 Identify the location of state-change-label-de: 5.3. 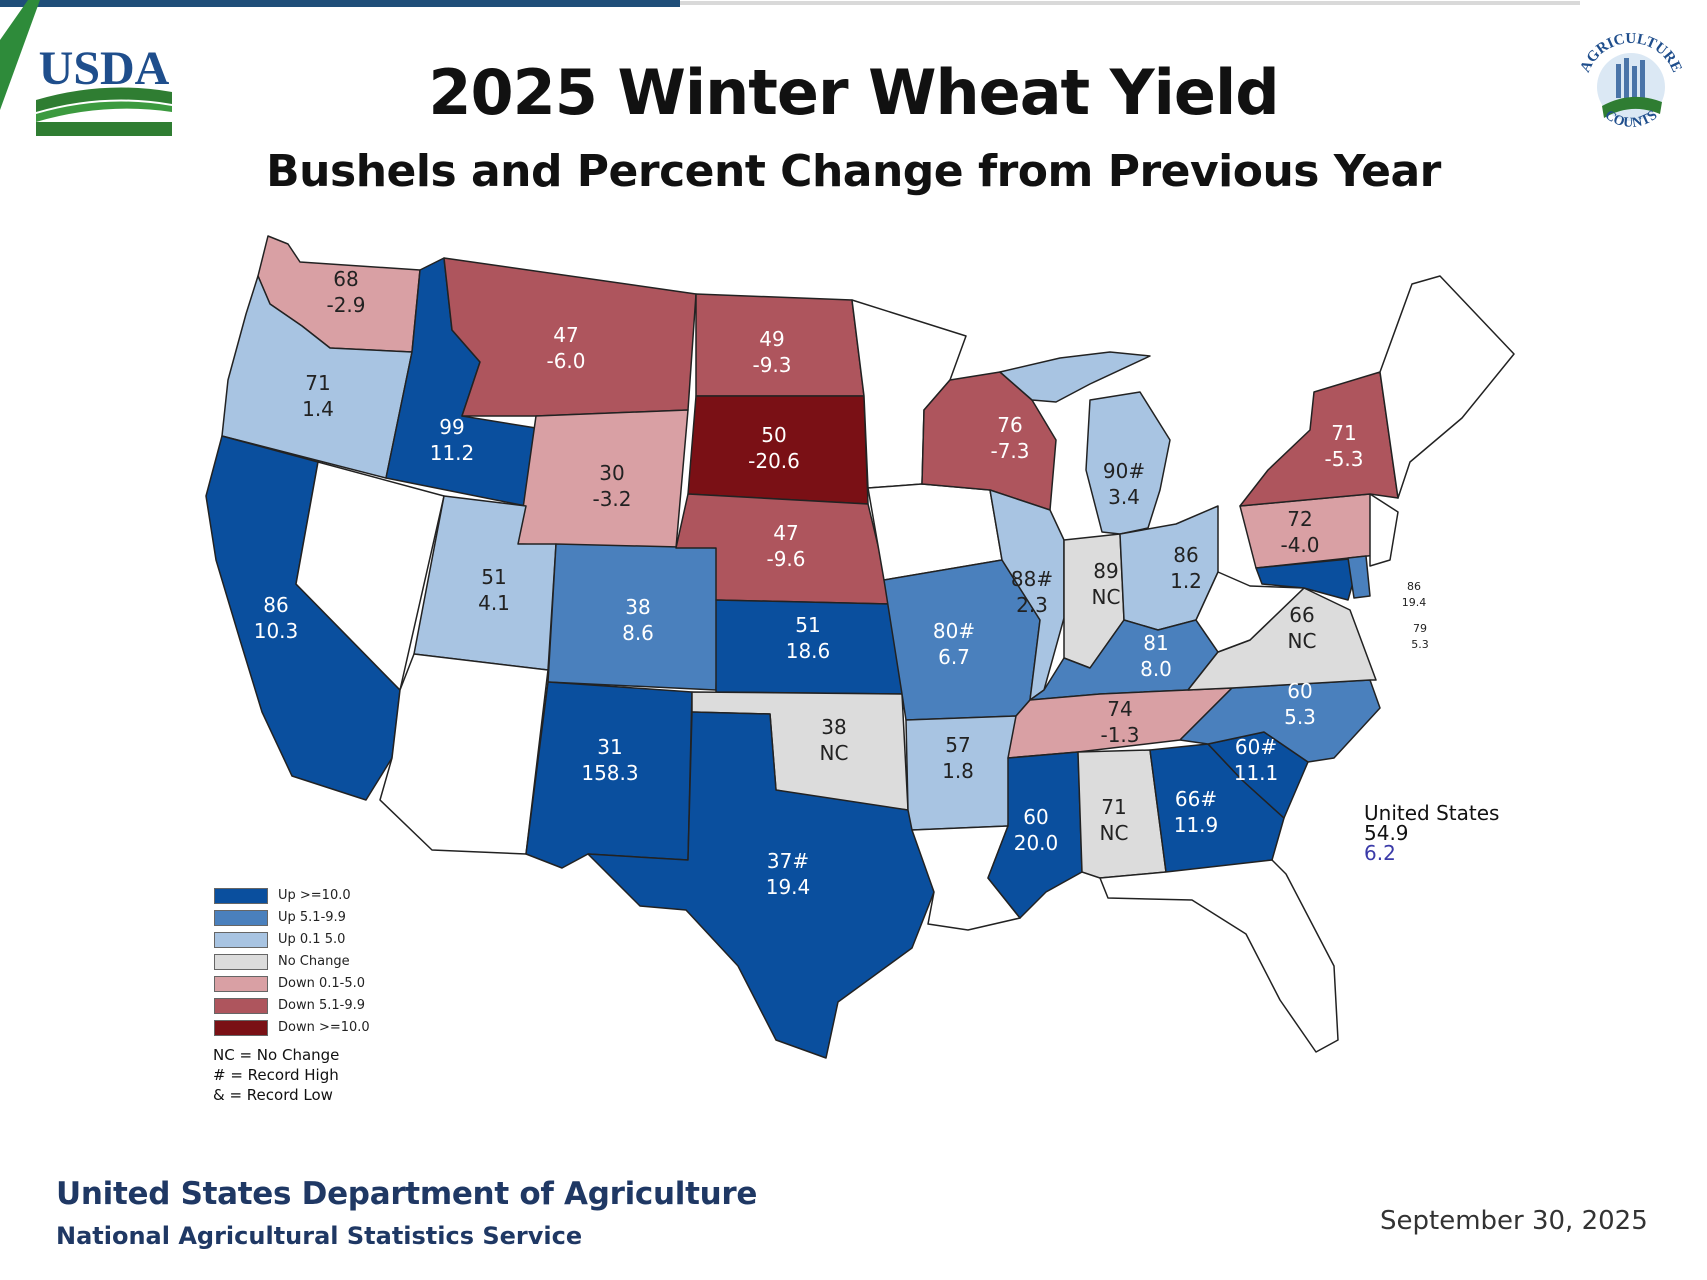
(1420, 644).